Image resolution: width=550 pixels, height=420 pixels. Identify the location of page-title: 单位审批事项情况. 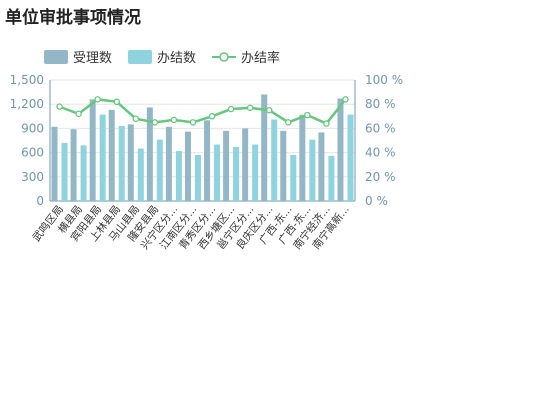
(73, 18).